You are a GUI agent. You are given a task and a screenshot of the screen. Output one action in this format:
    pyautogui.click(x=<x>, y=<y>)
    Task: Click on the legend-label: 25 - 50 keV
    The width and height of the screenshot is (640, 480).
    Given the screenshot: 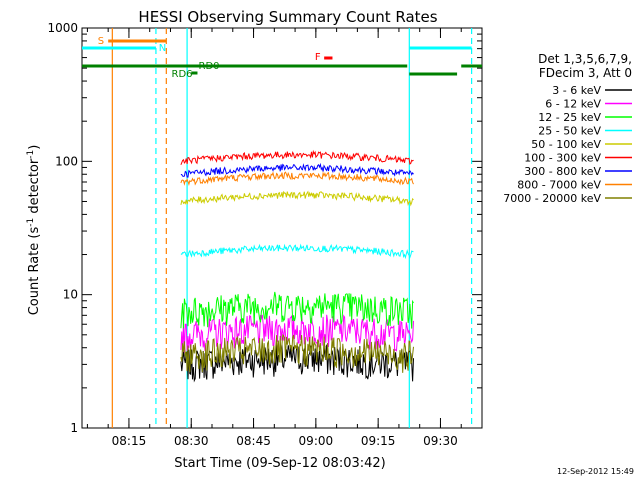 What is the action you would take?
    pyautogui.click(x=569, y=131)
    